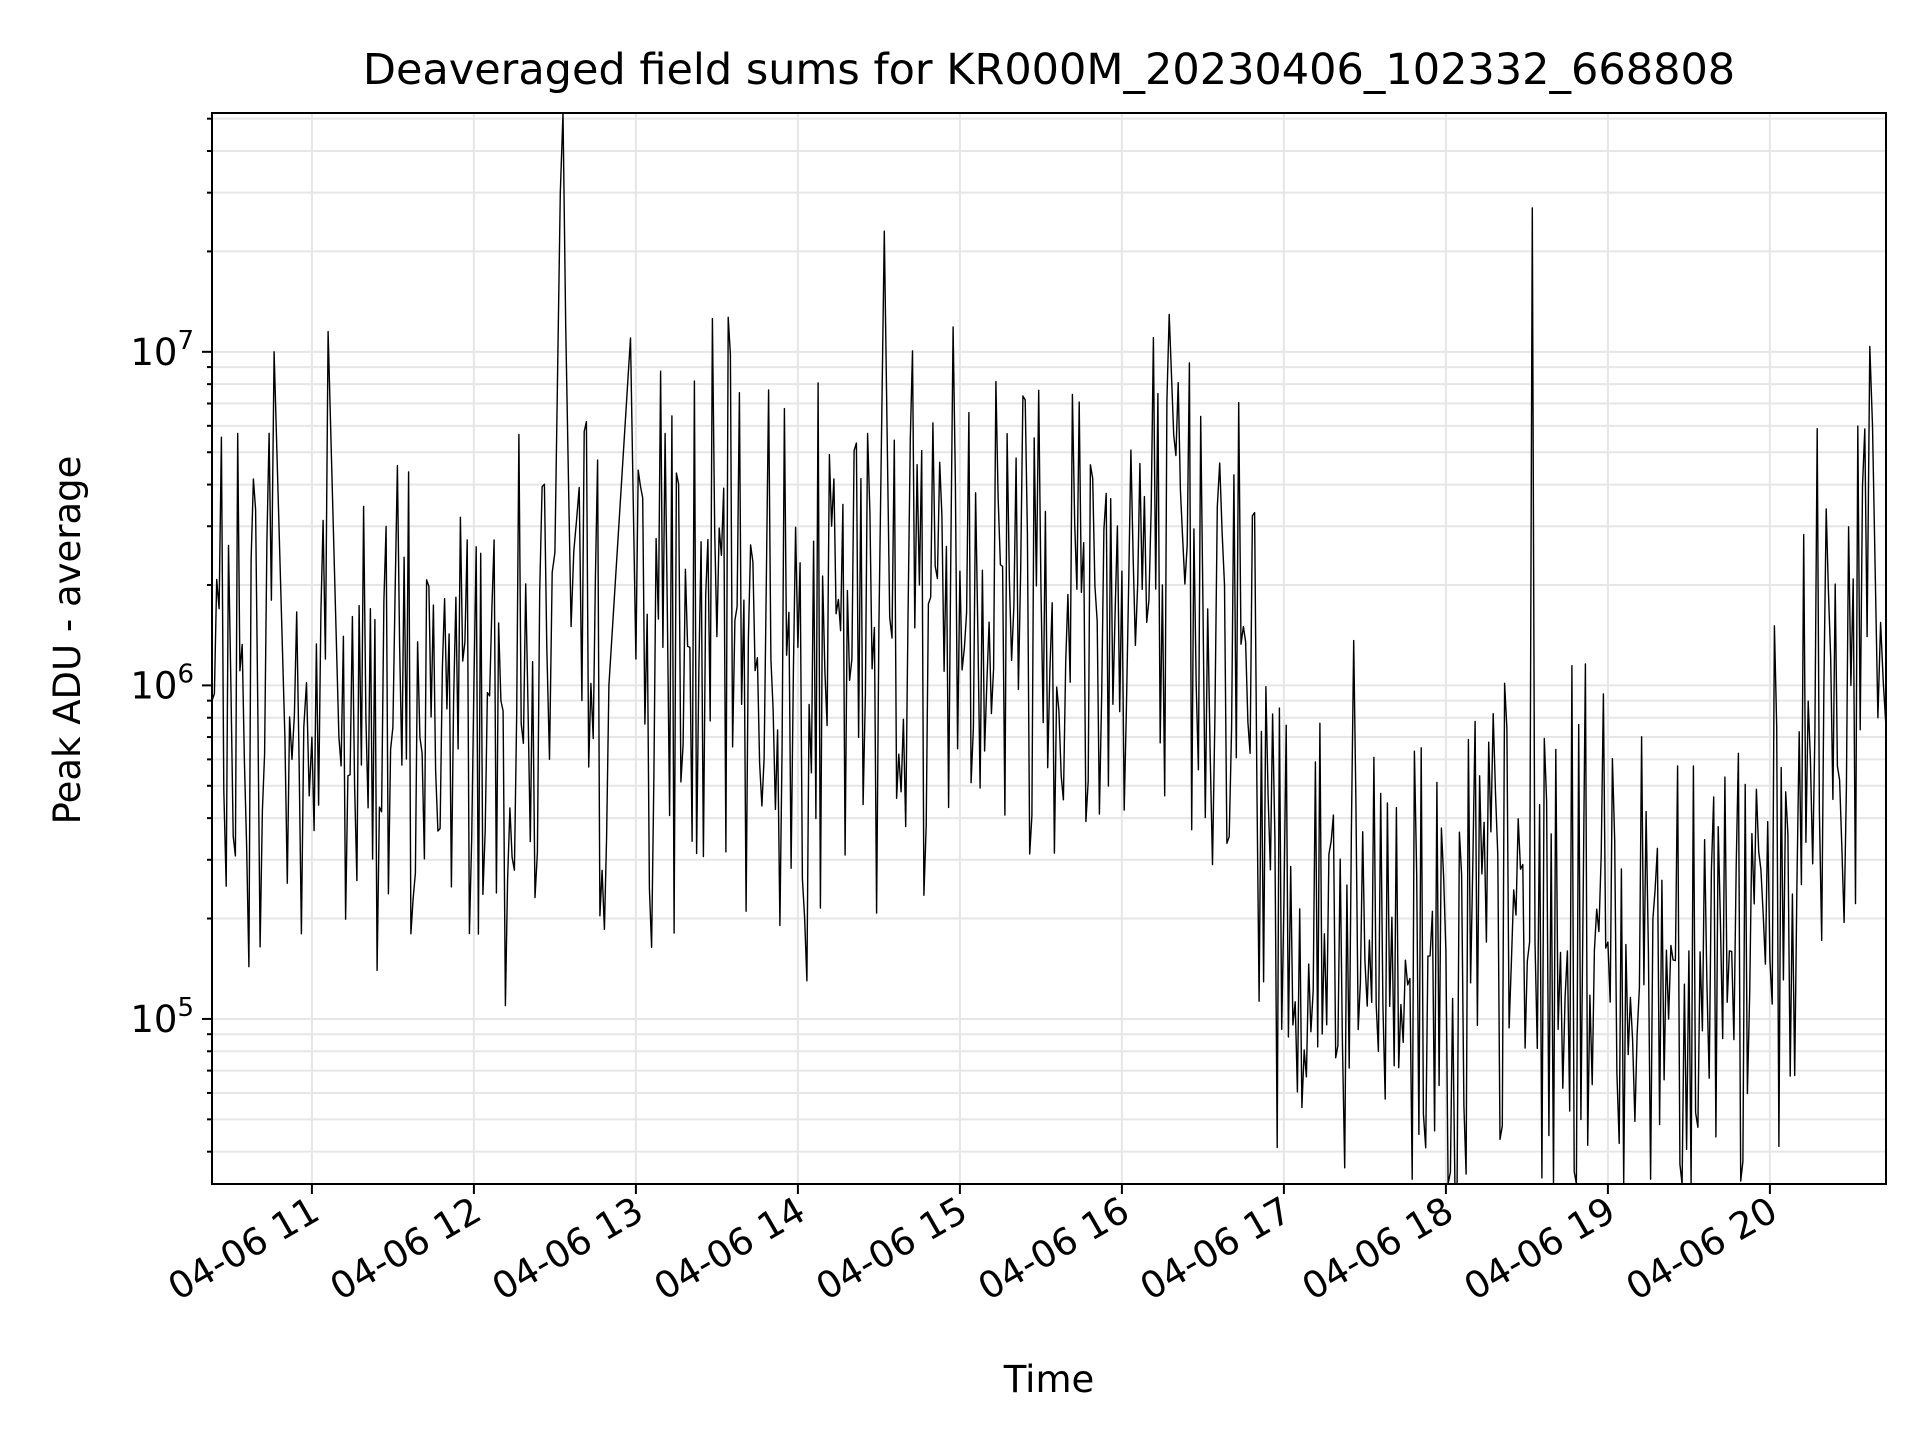 The width and height of the screenshot is (1920, 1440). What do you see at coordinates (185, 674) in the screenshot?
I see `y-tick-label-exponent: 6` at bounding box center [185, 674].